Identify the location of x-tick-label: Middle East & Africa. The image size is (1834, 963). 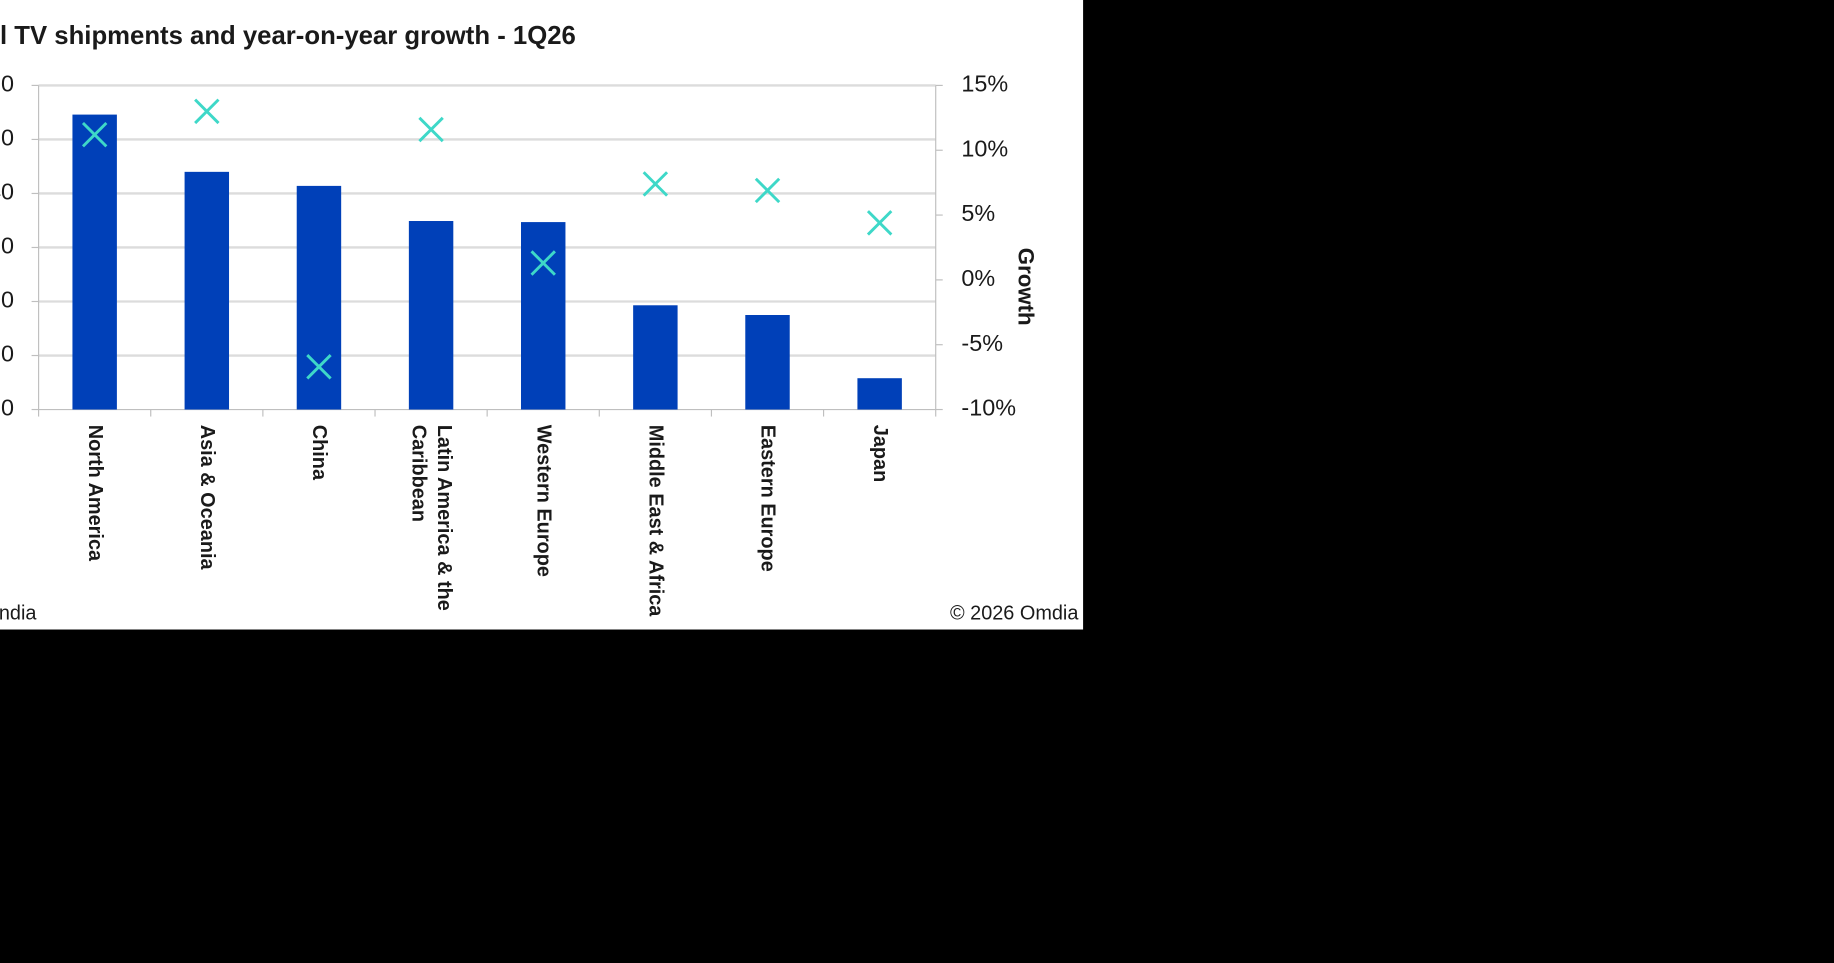
(656, 520).